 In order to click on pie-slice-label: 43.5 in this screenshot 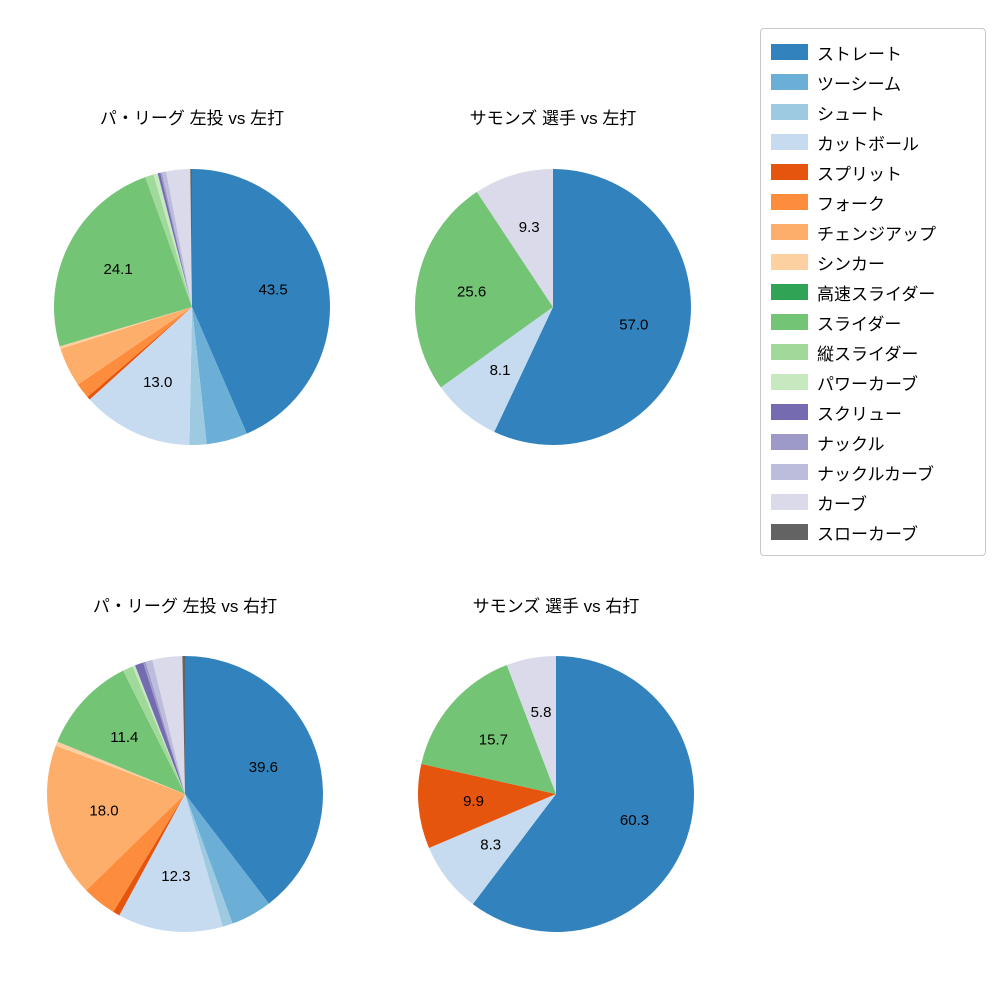, I will do `click(272, 290)`.